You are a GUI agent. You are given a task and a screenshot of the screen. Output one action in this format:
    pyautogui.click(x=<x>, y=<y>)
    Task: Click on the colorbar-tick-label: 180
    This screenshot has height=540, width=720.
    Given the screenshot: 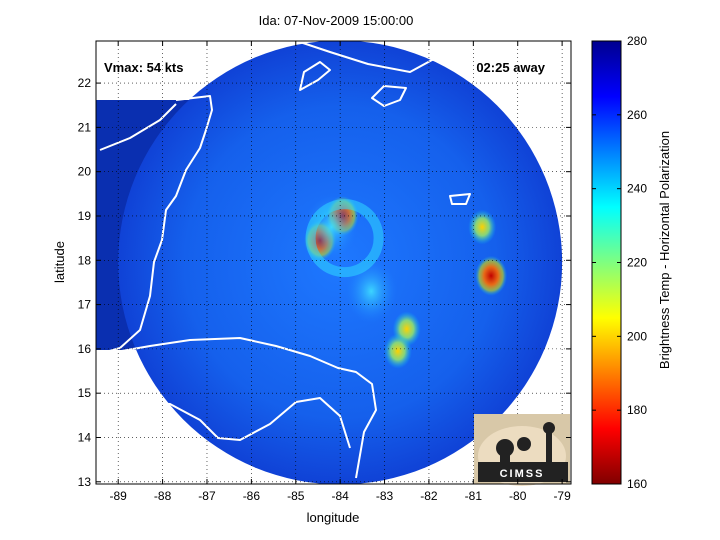 What is the action you would take?
    pyautogui.click(x=637, y=410)
    